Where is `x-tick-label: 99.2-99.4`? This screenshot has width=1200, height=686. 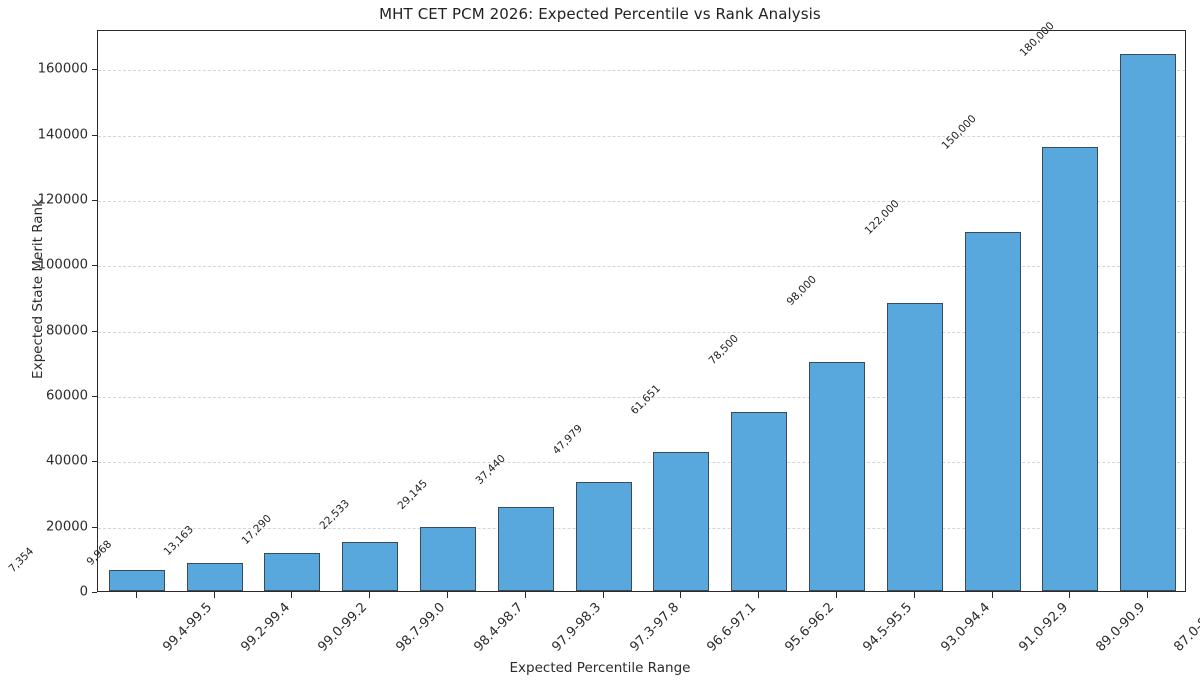
x-tick-label: 99.2-99.4 is located at coordinates (265, 627).